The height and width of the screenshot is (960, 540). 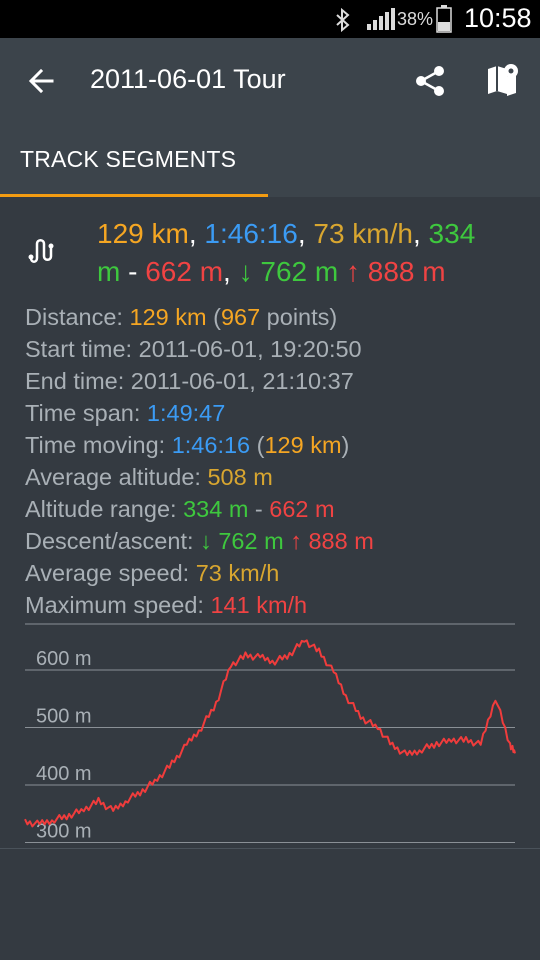 What do you see at coordinates (430, 81) in the screenshot?
I see `share-icon` at bounding box center [430, 81].